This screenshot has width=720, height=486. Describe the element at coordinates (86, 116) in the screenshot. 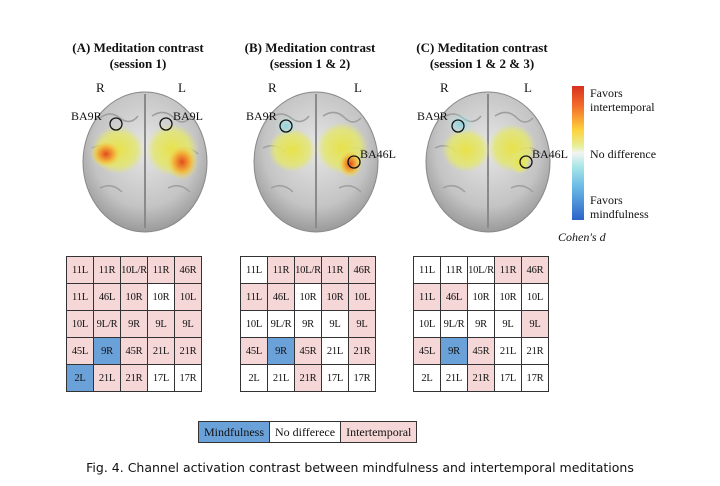

I see `marker-label-ba9r-a: BA9R` at that location.